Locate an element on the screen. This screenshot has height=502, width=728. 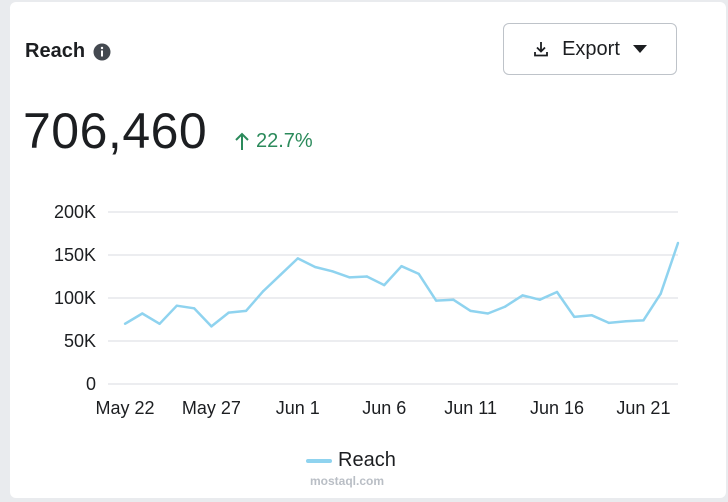
legend-swatch is located at coordinates (319, 460).